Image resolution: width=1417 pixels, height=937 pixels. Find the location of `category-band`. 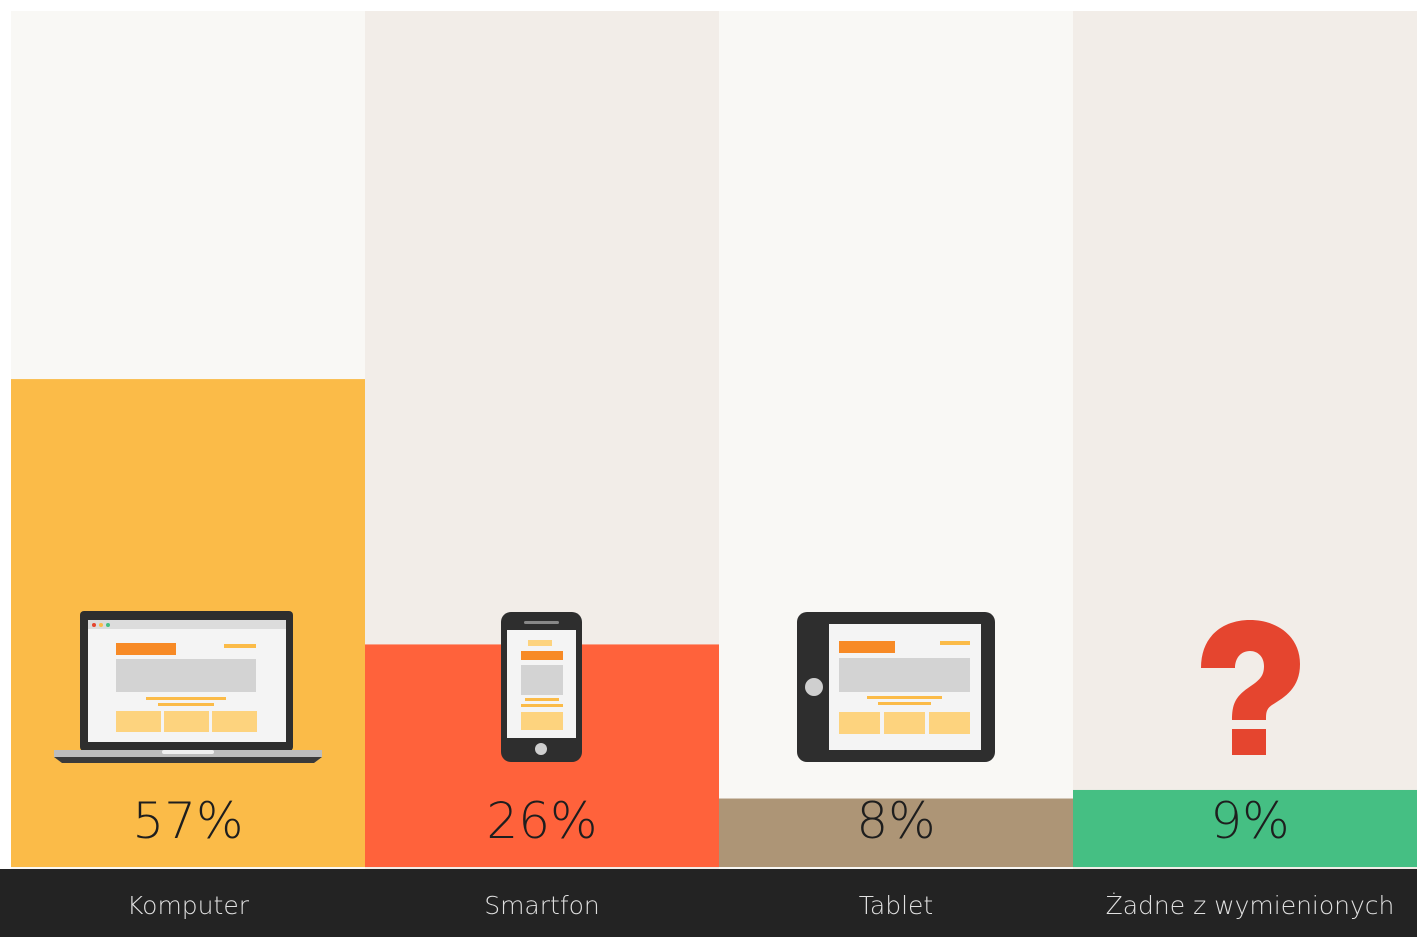

category-band is located at coordinates (708, 903).